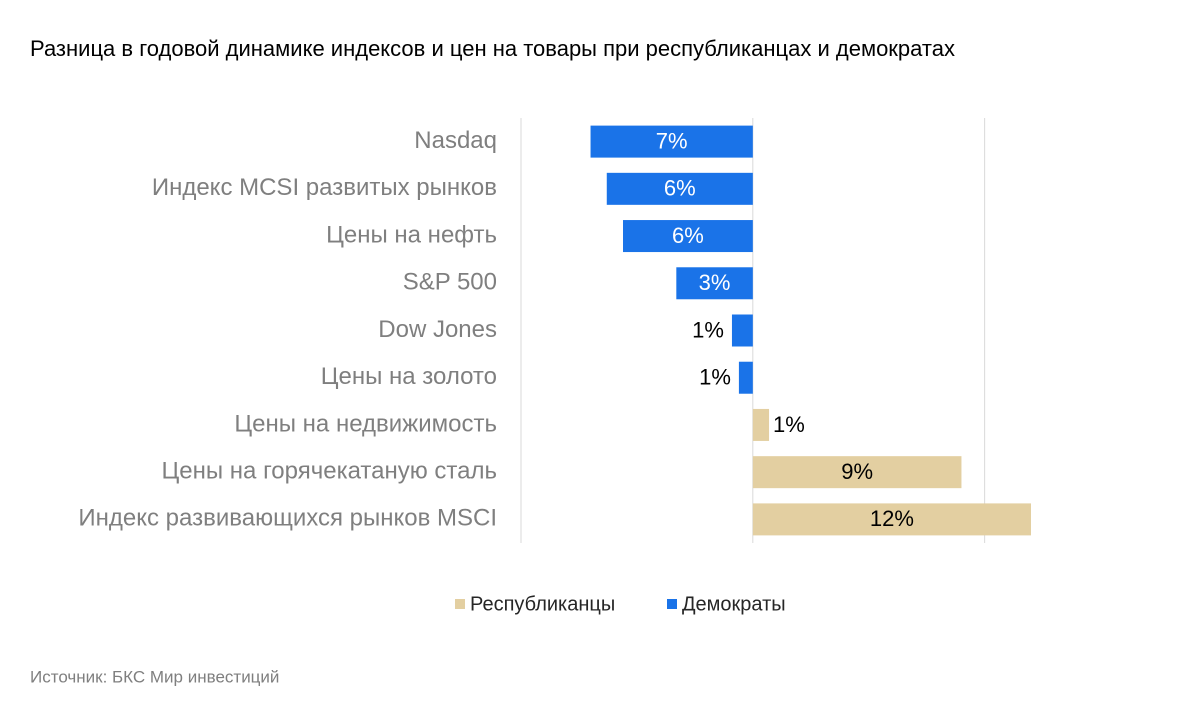 This screenshot has height=714, width=1200. What do you see at coordinates (329, 471) in the screenshot?
I see `category-label: Цены на горячекатаную сталь` at bounding box center [329, 471].